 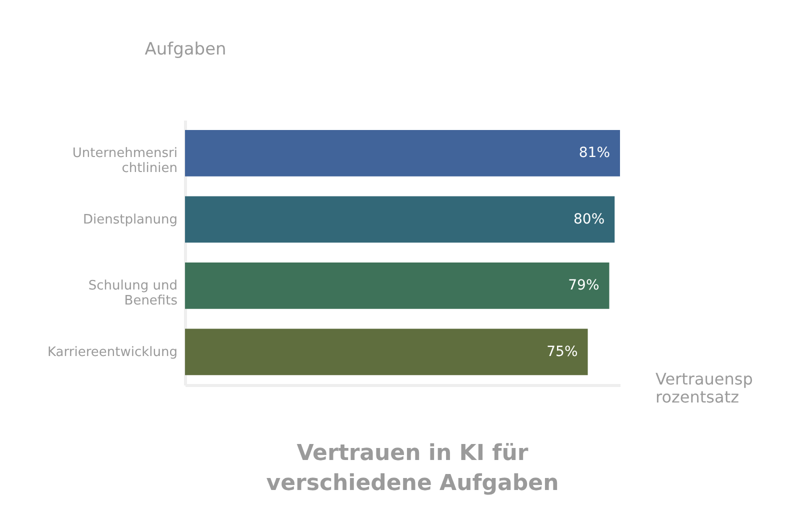 What do you see at coordinates (704, 388) in the screenshot?
I see `x-axis-title: Vertrauensprozentsatz` at bounding box center [704, 388].